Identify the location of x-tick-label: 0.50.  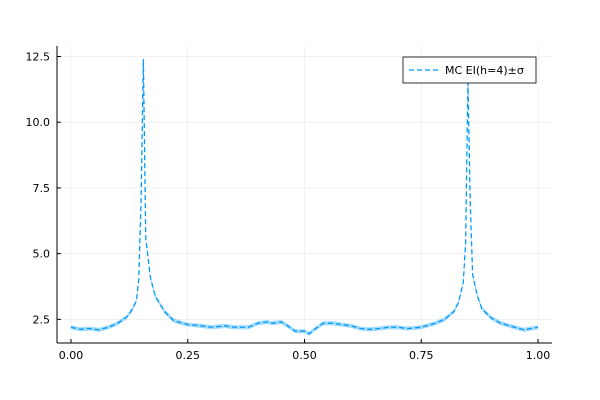
(304, 355).